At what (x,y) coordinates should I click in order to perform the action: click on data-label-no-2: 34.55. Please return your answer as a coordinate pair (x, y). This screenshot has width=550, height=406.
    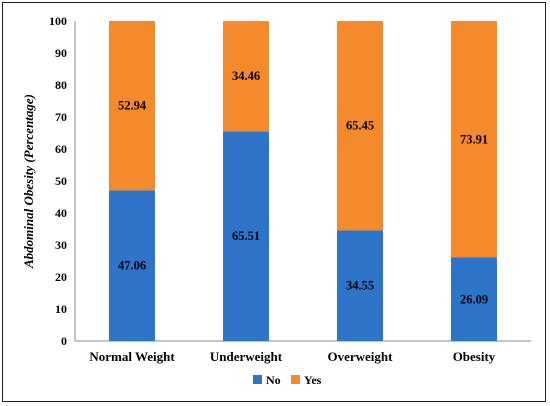
    Looking at the image, I should click on (360, 286).